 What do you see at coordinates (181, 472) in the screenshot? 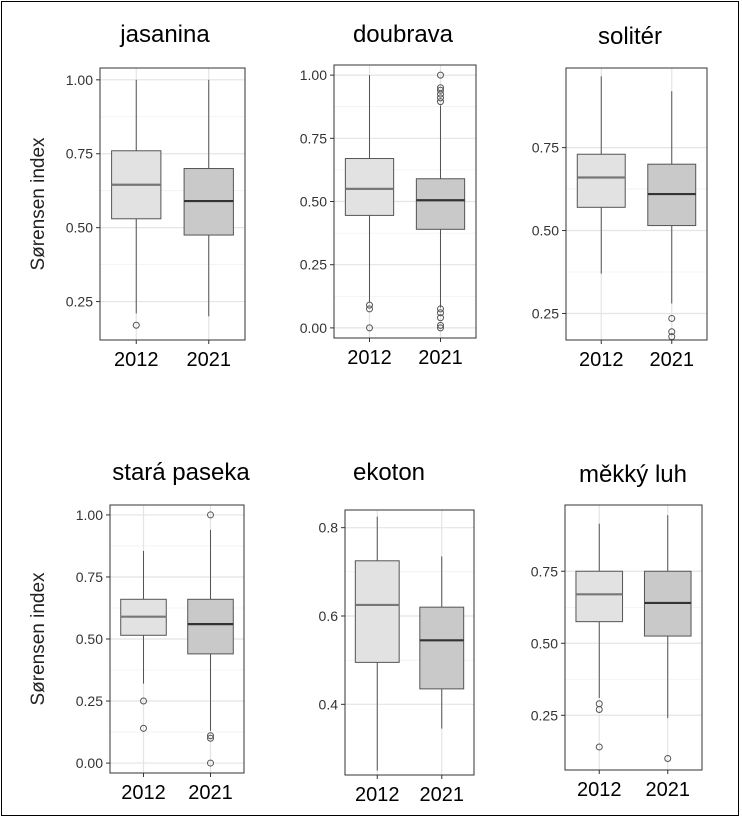
I see `panel-title: stará paseka` at bounding box center [181, 472].